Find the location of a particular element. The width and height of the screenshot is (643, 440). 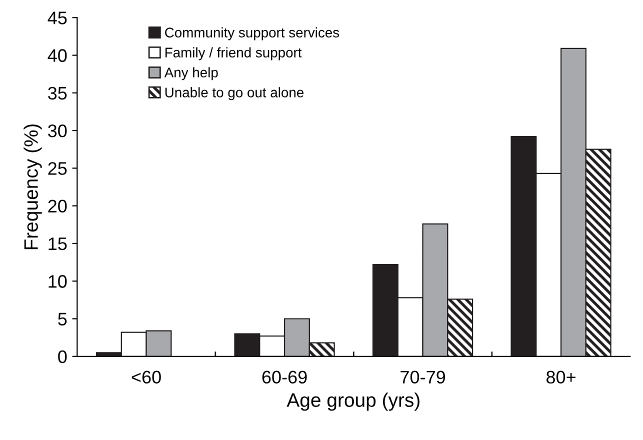

legend-label: Any help is located at coordinates (191, 73).